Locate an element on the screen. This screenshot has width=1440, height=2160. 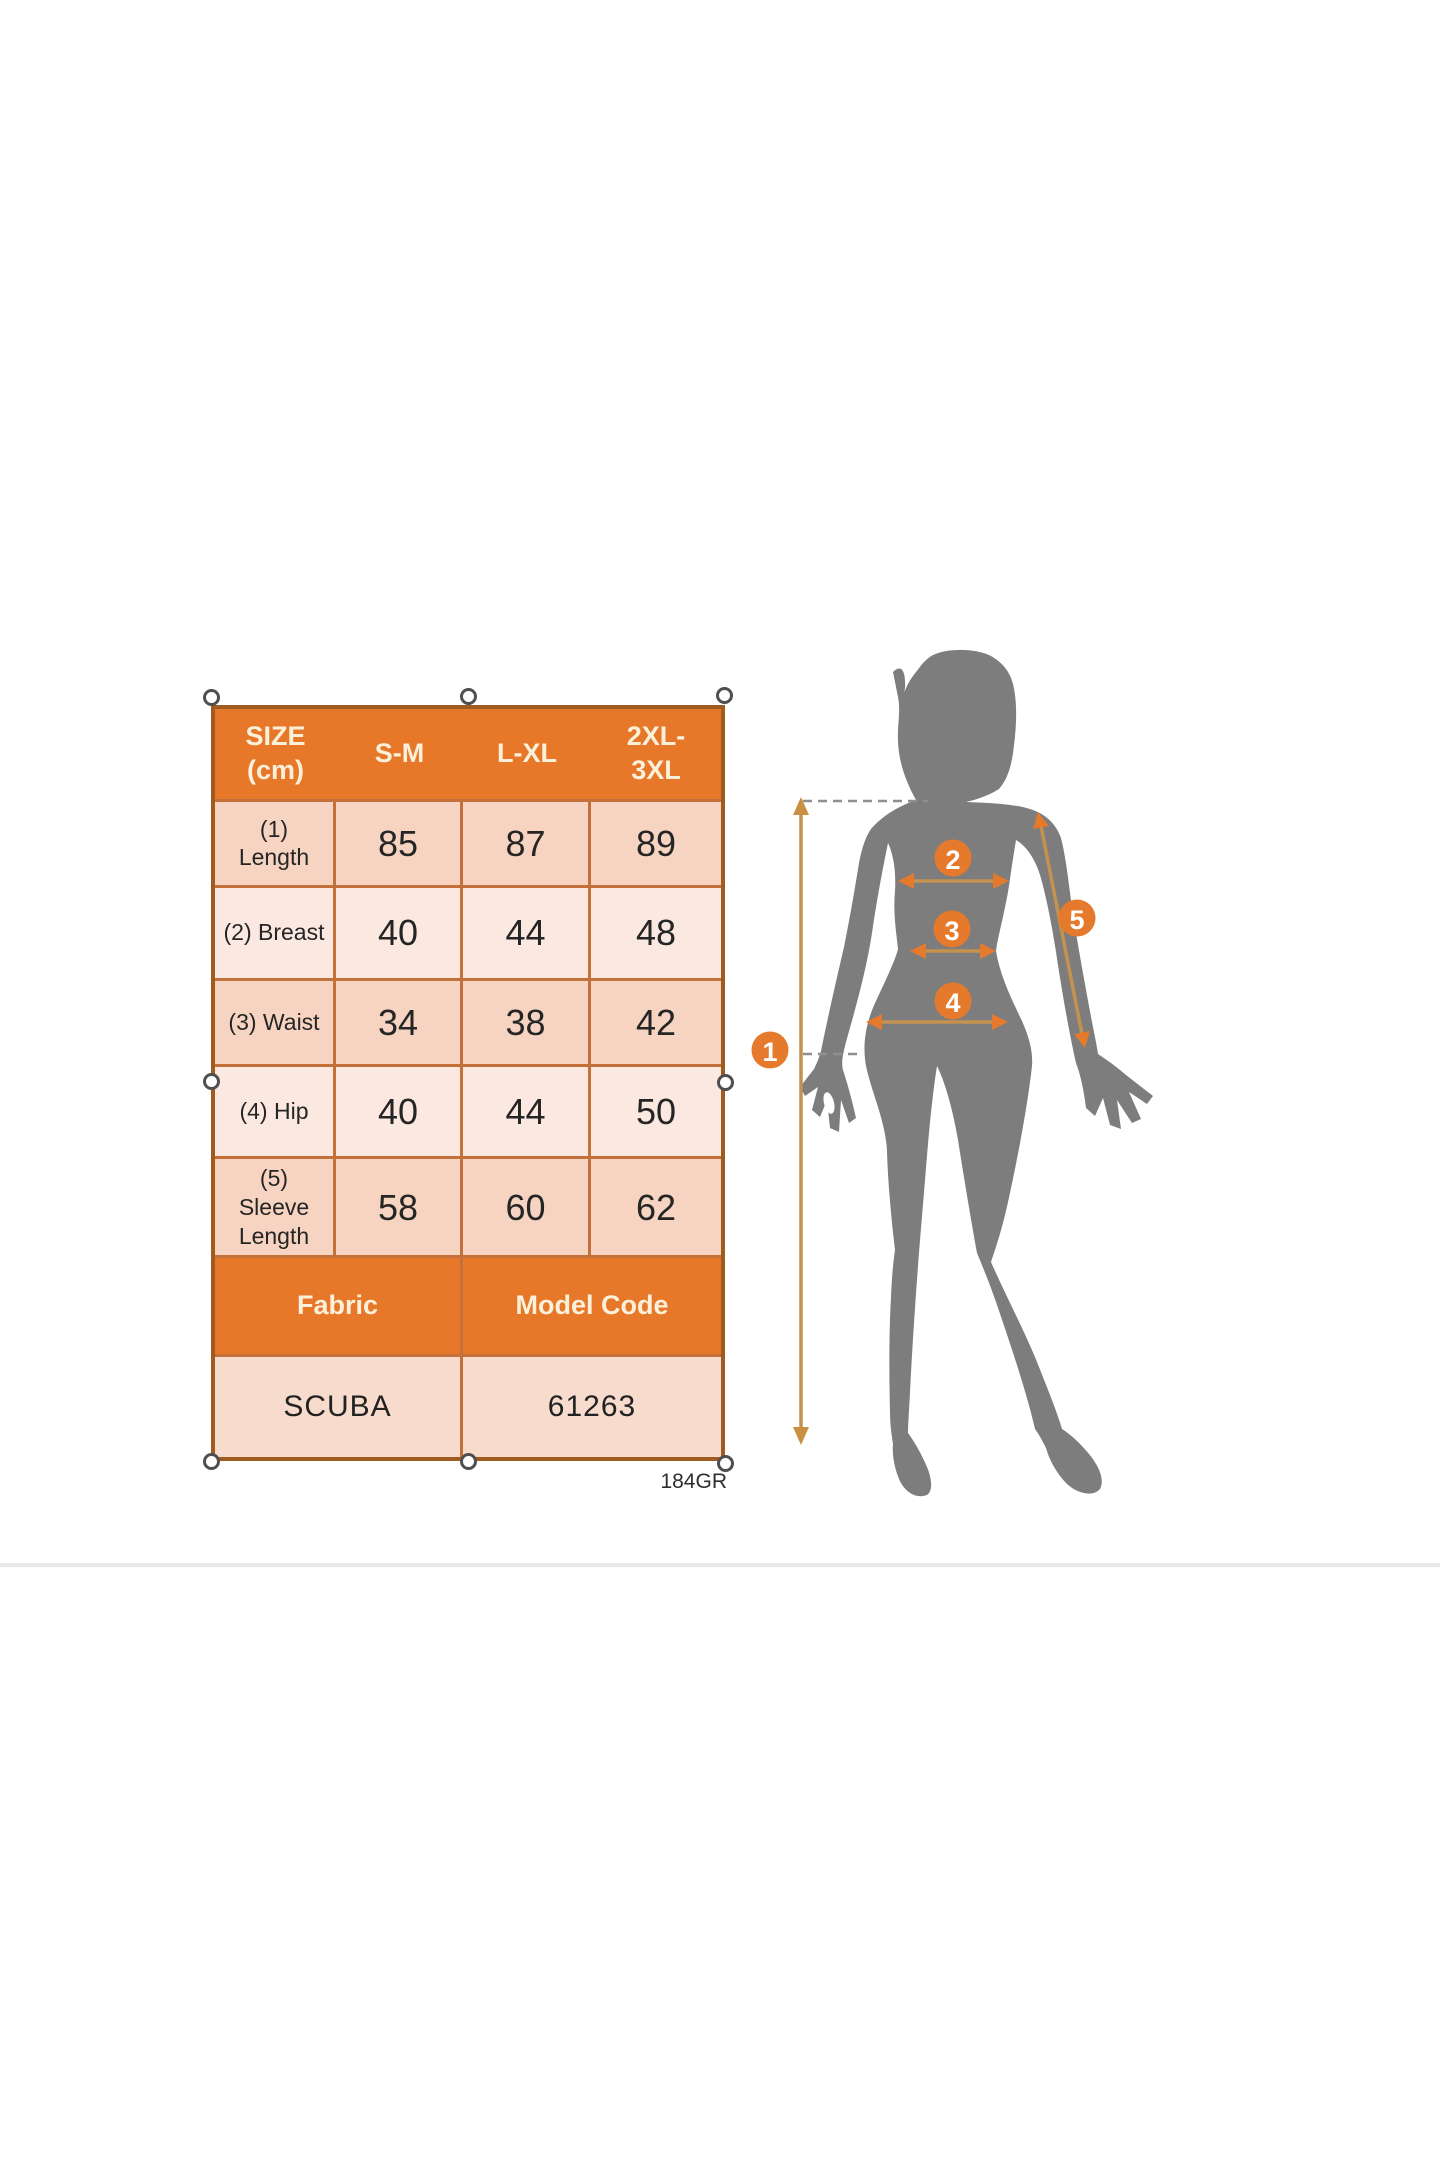
sleeve-2xl3xl: 62 is located at coordinates (656, 1209).